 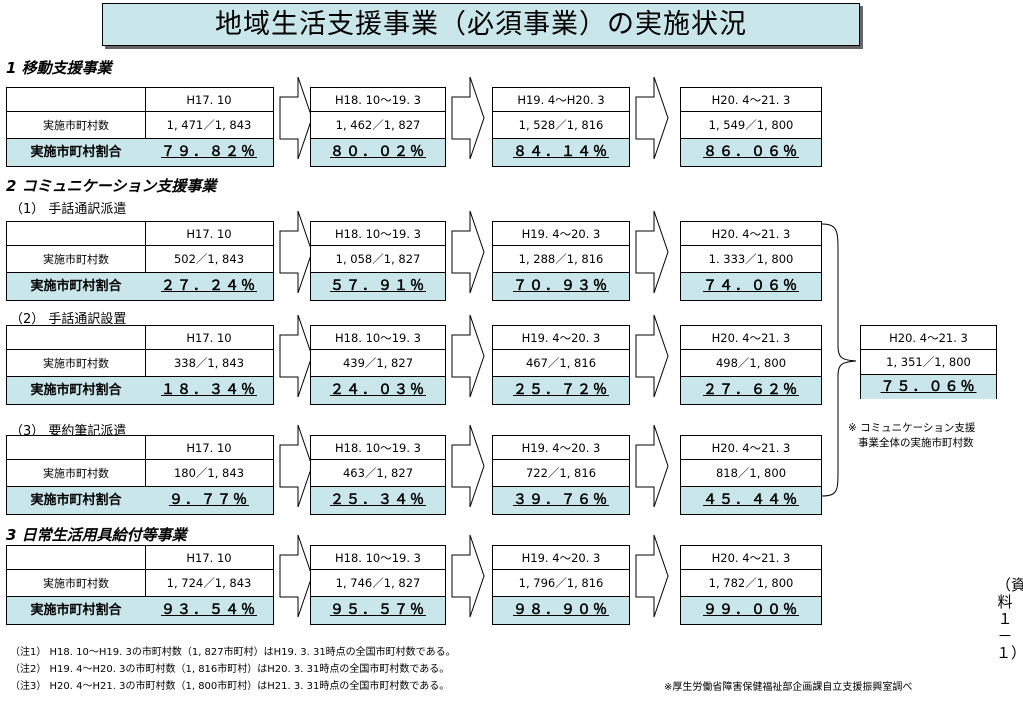 I want to click on pct-cell: ４５．４４％, so click(x=751, y=500).